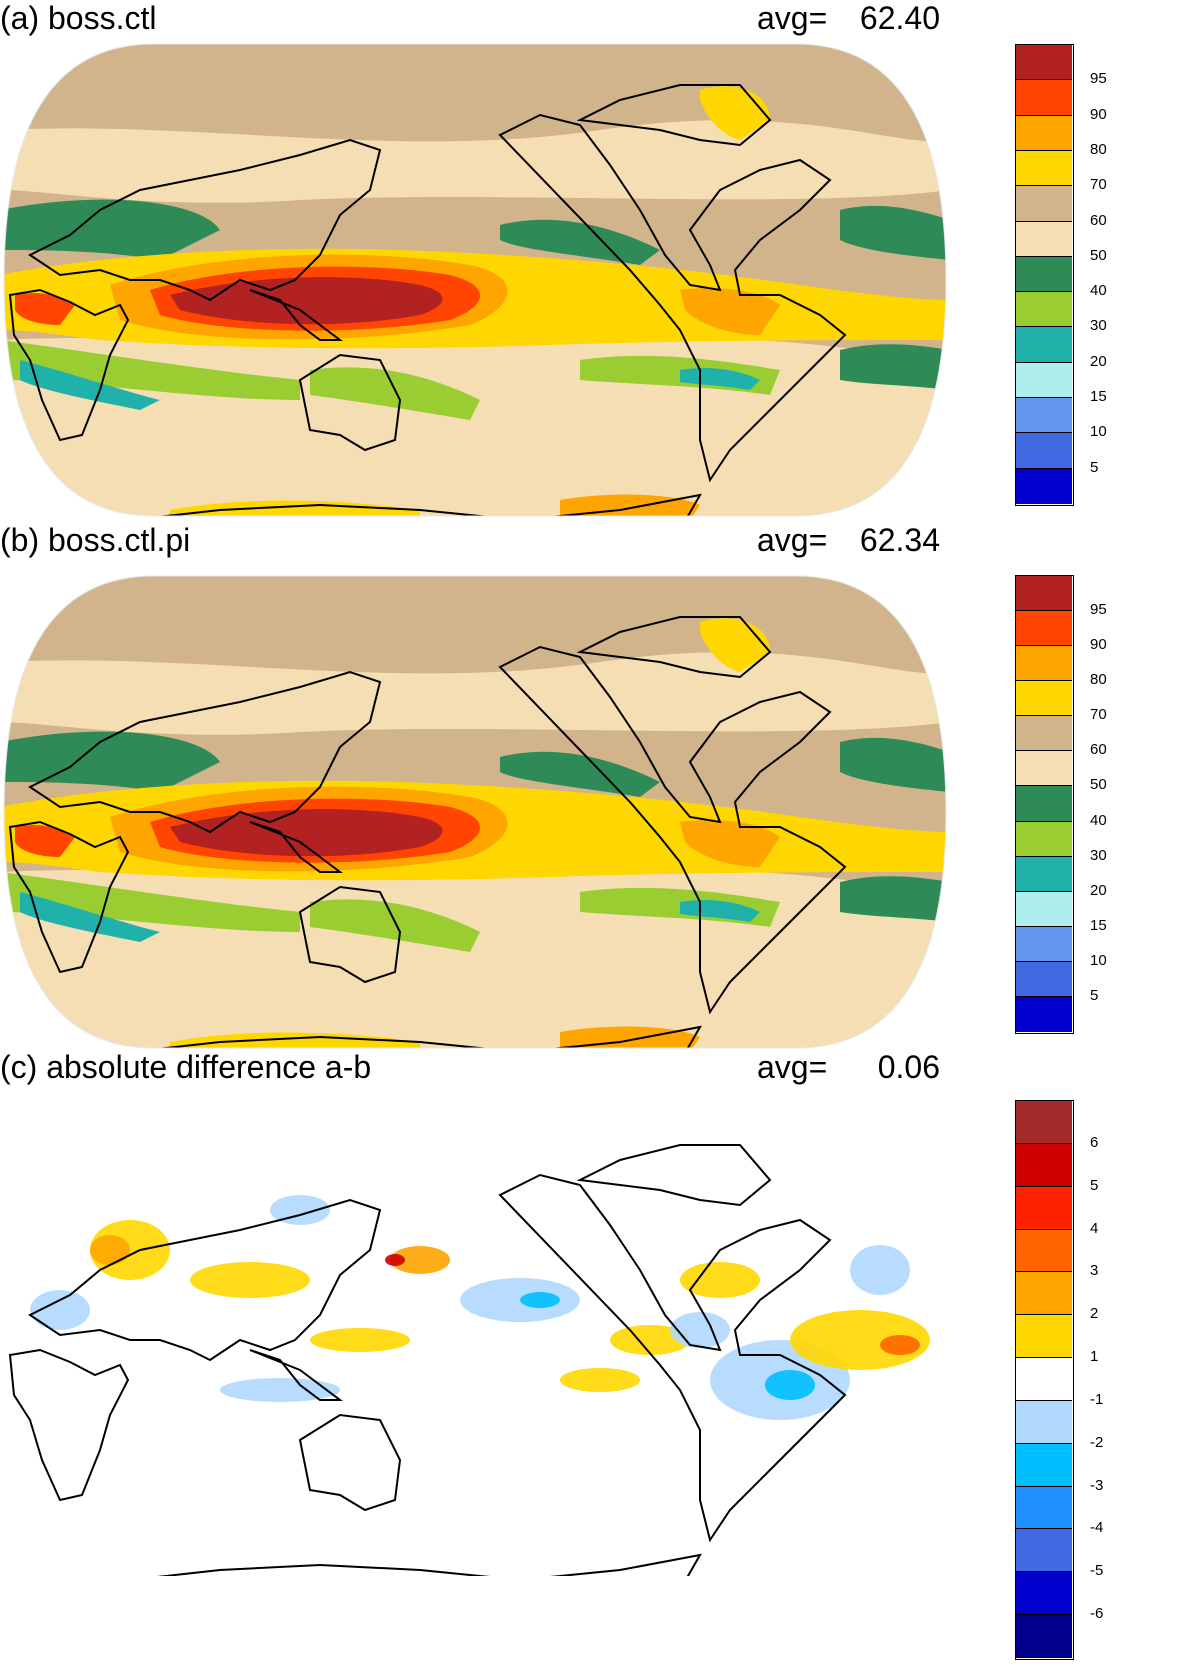 The height and width of the screenshot is (1677, 1183). I want to click on colorbar-label: -2, so click(1097, 1442).